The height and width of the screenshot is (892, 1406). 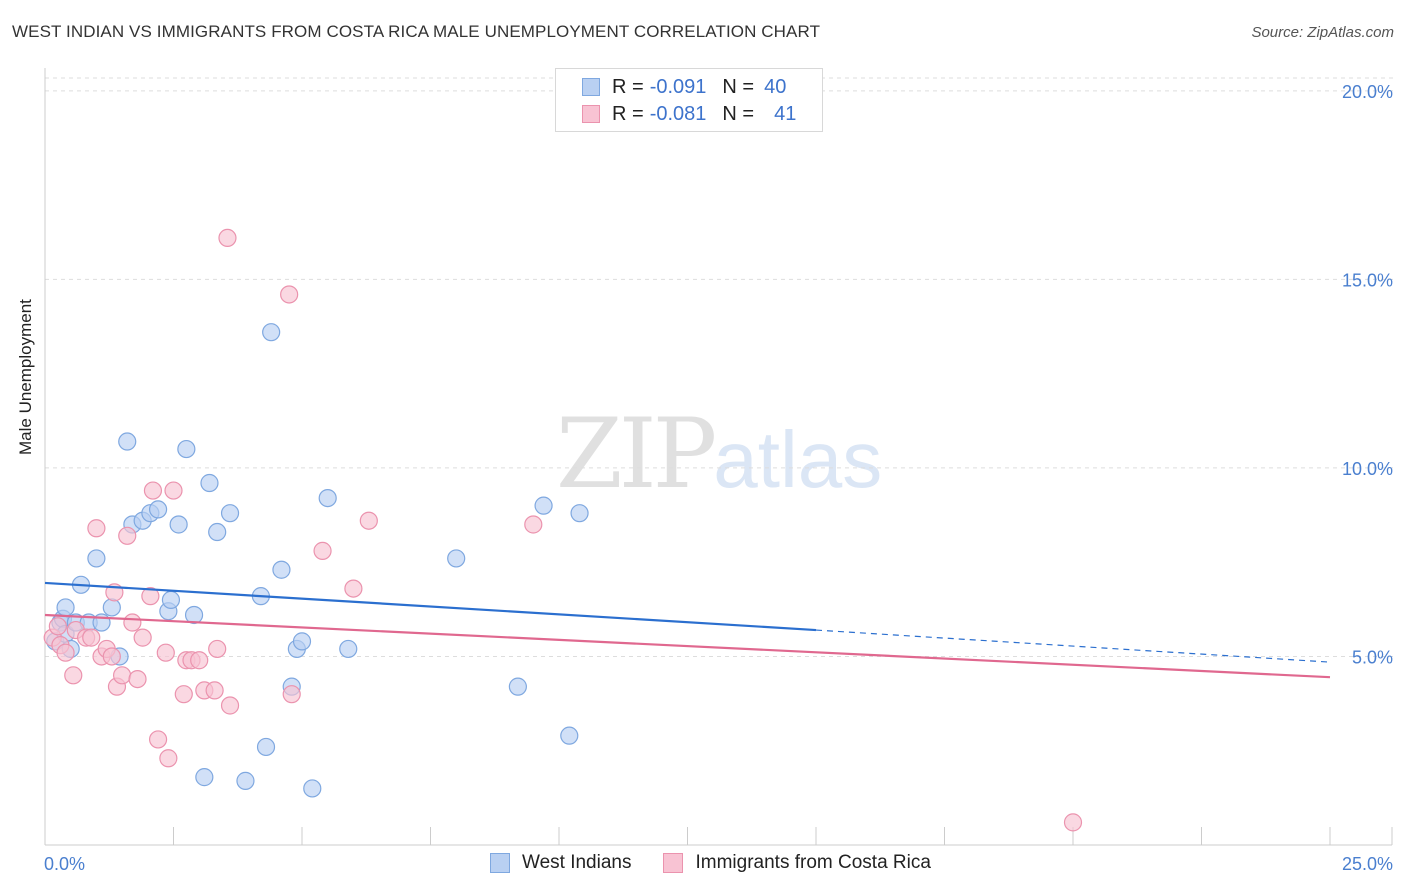 I want to click on x-tick-label: 0.0%, so click(x=64, y=864).